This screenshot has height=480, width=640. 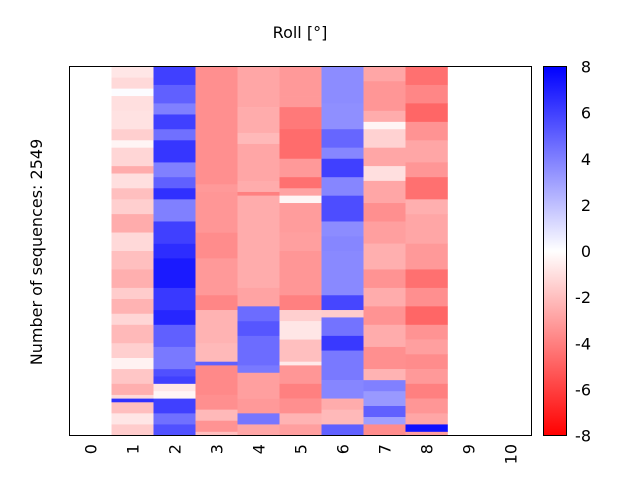 I want to click on x-tick-label: 9, so click(x=469, y=449).